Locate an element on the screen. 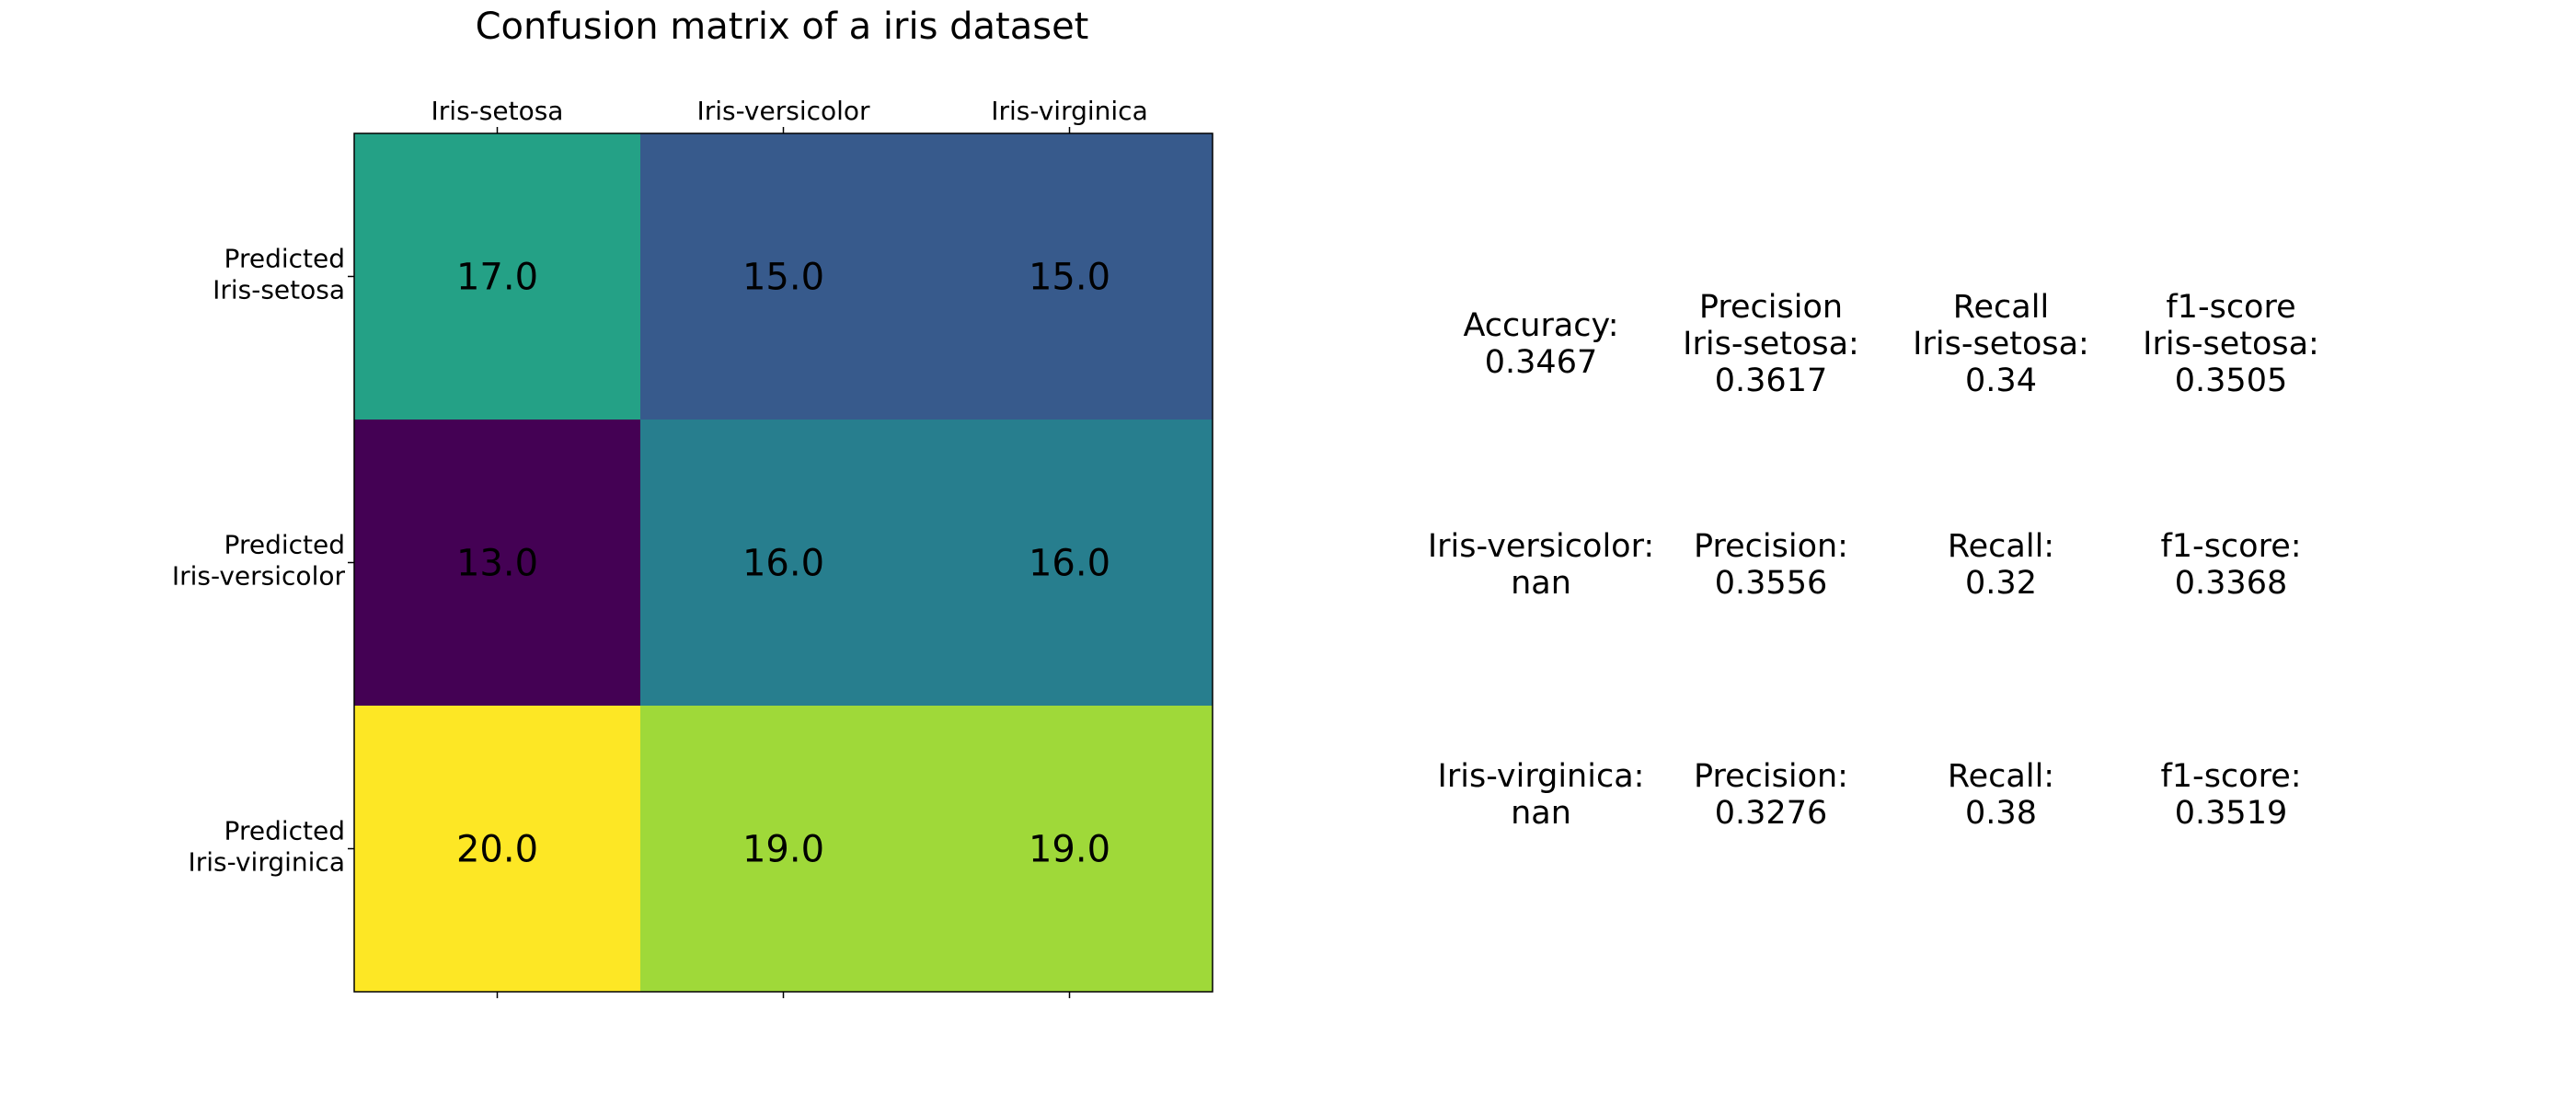  metric-text: 0.34 is located at coordinates (2001, 380).